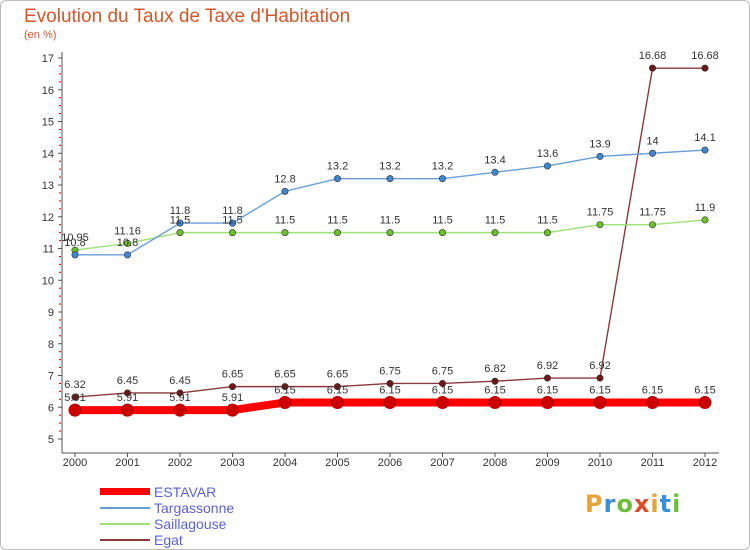 The image size is (750, 550). I want to click on logo-letter: o, so click(625, 504).